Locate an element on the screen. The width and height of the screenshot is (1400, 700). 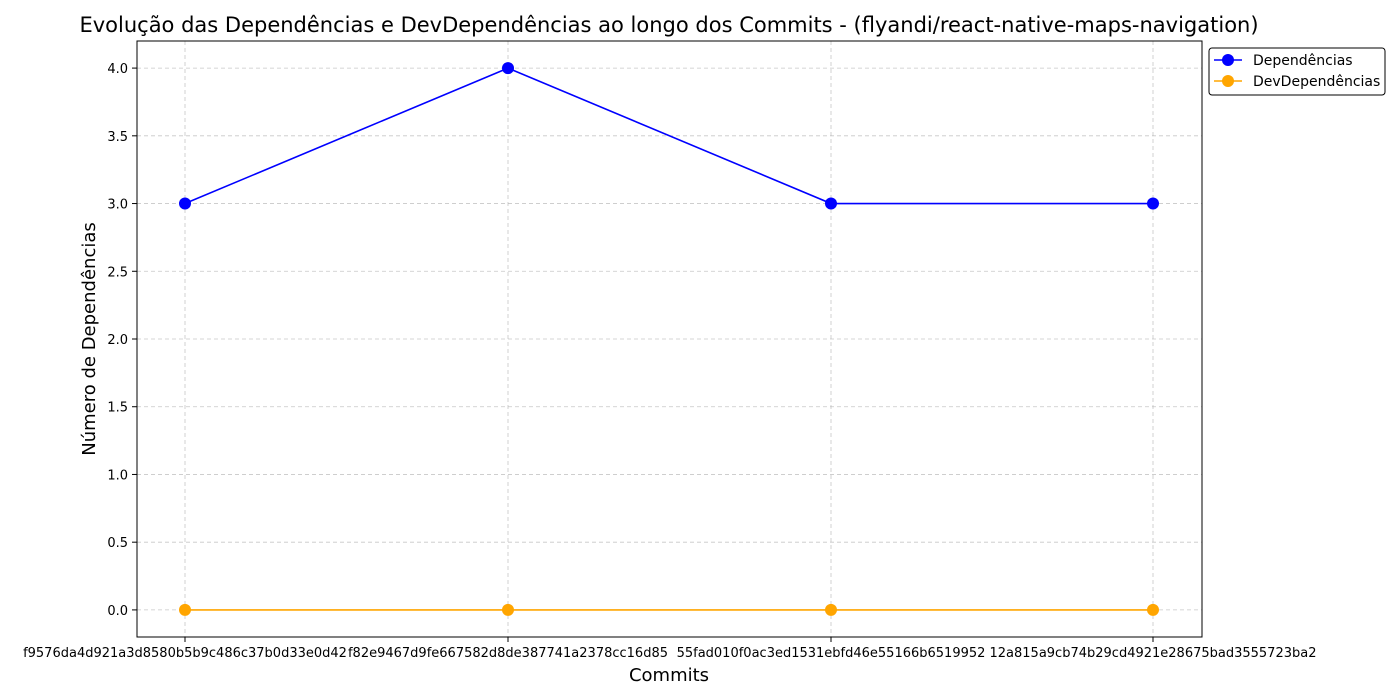
legend-marker-devdependencias is located at coordinates (1228, 81).